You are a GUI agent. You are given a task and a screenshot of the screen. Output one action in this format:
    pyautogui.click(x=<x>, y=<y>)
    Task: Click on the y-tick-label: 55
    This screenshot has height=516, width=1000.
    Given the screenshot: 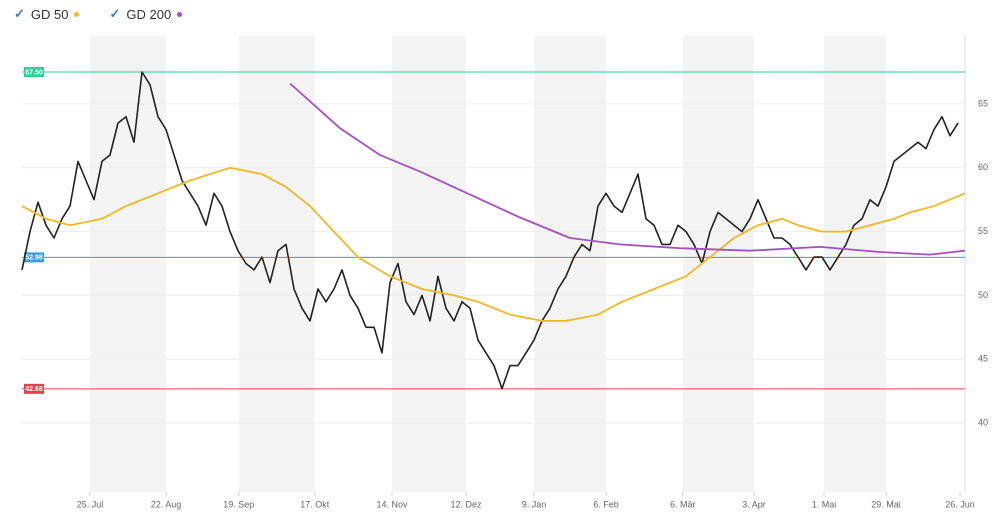 What is the action you would take?
    pyautogui.click(x=983, y=231)
    